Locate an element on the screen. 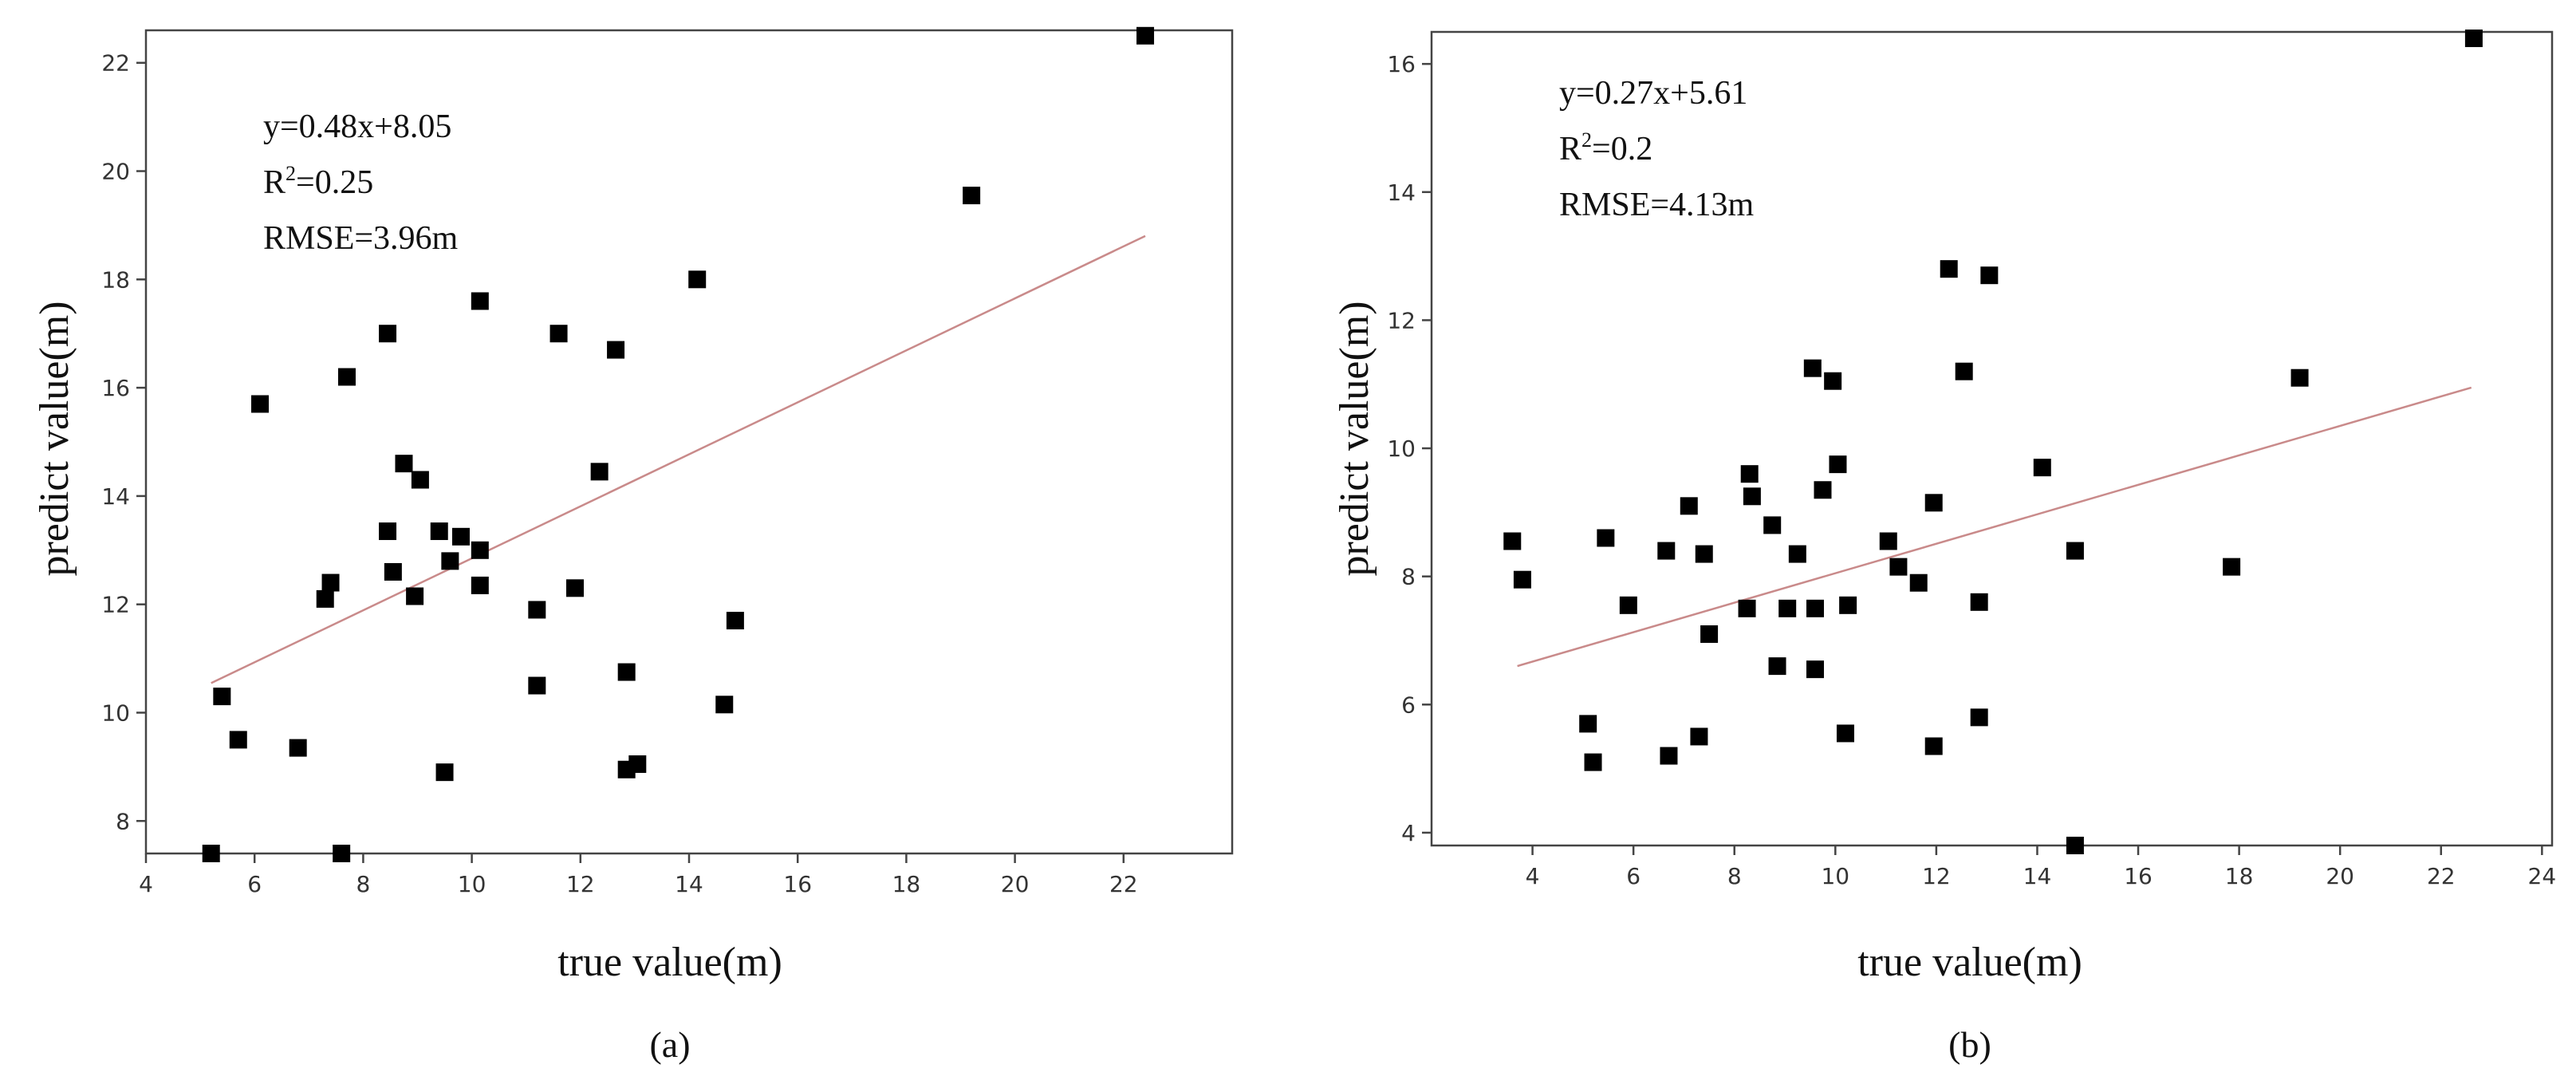 Image resolution: width=2576 pixels, height=1080 pixels. x-axis-ticks-a: 4 6 8 10 12 14 16 18 20 22 is located at coordinates (638, 875).